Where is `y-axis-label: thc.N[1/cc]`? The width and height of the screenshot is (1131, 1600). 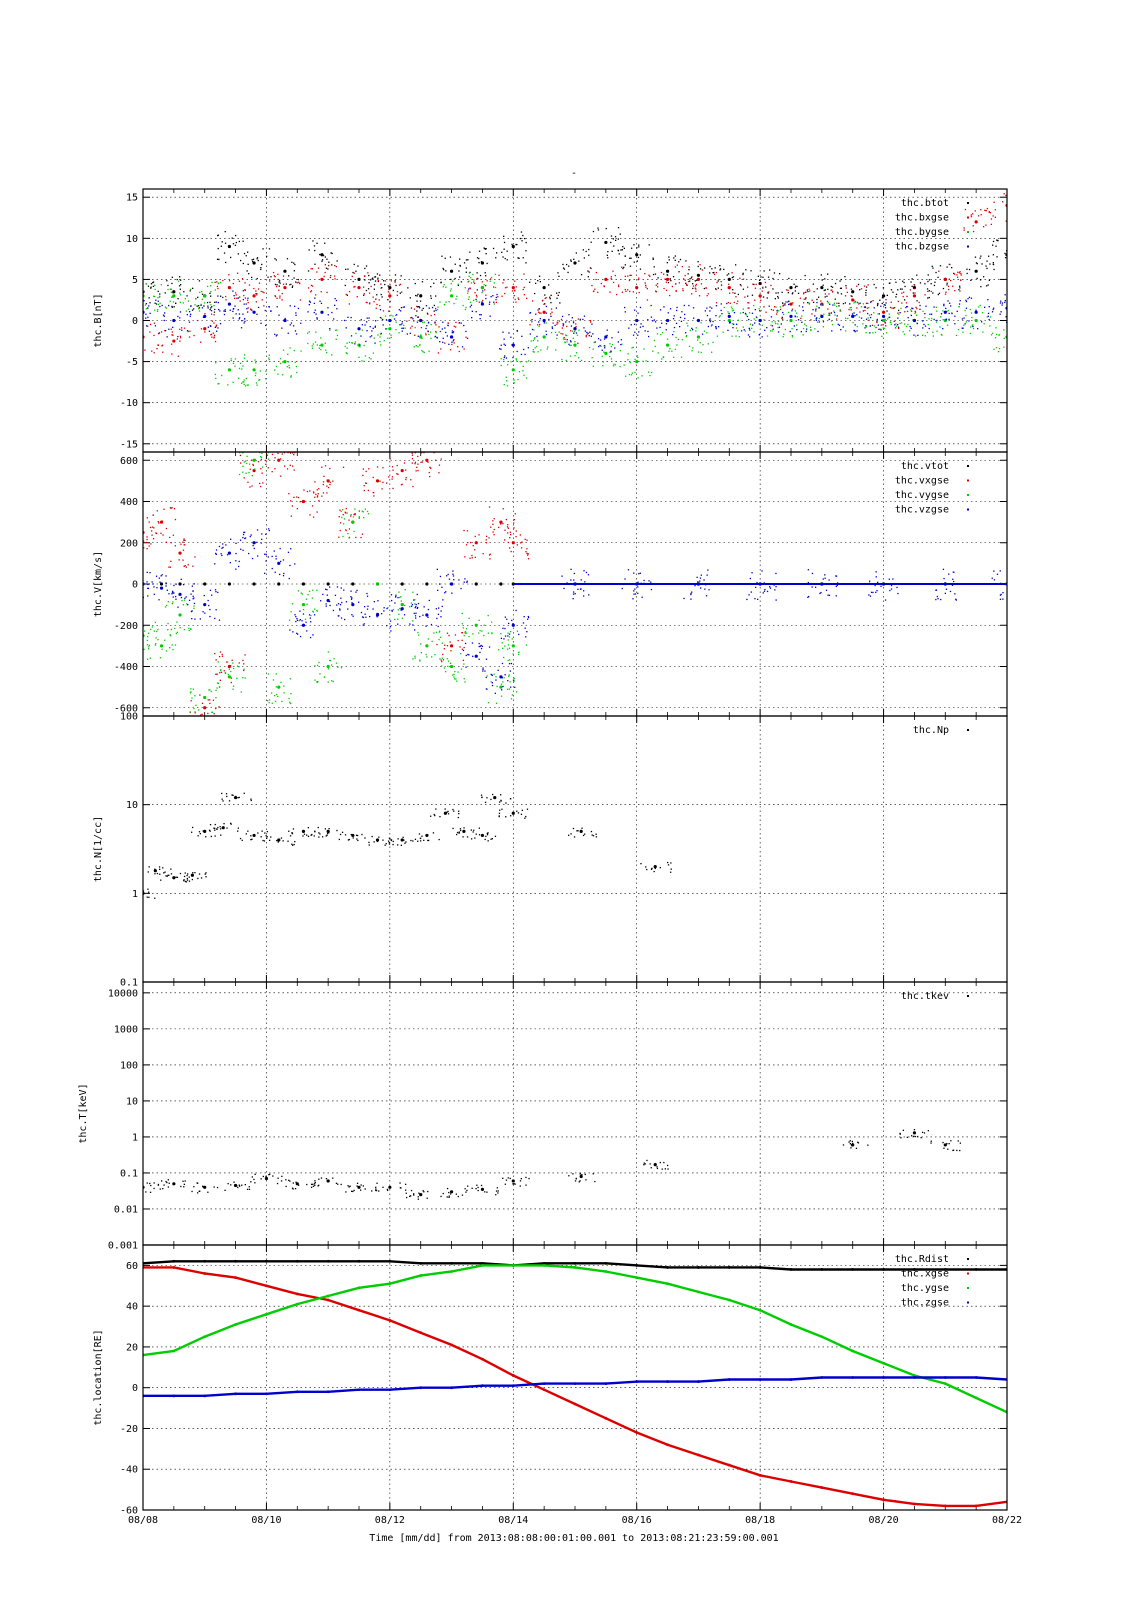 y-axis-label: thc.N[1/cc] is located at coordinates (98, 849).